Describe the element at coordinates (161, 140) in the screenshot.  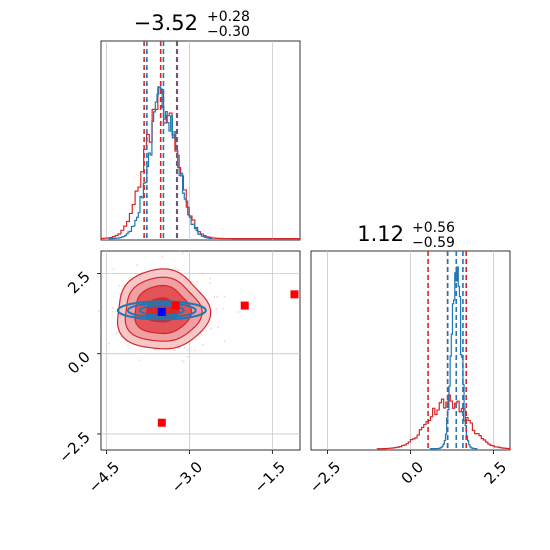
I see `hist-param1-quantile-lines` at that location.